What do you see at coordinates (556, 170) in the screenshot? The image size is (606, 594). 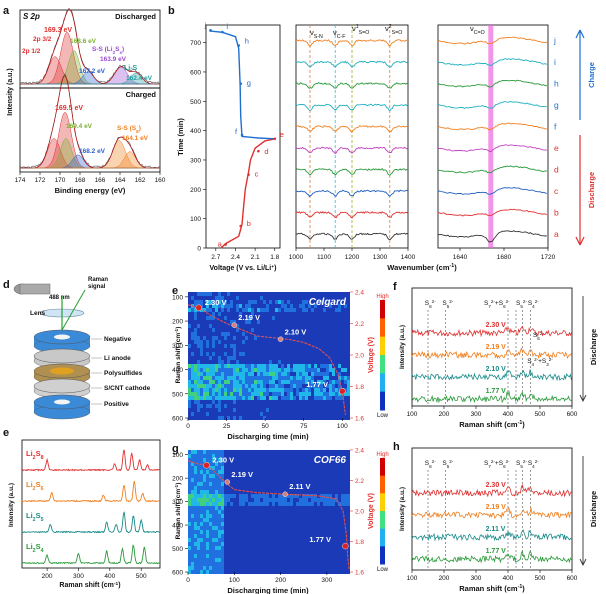 I see `ftir-label-d: d` at bounding box center [556, 170].